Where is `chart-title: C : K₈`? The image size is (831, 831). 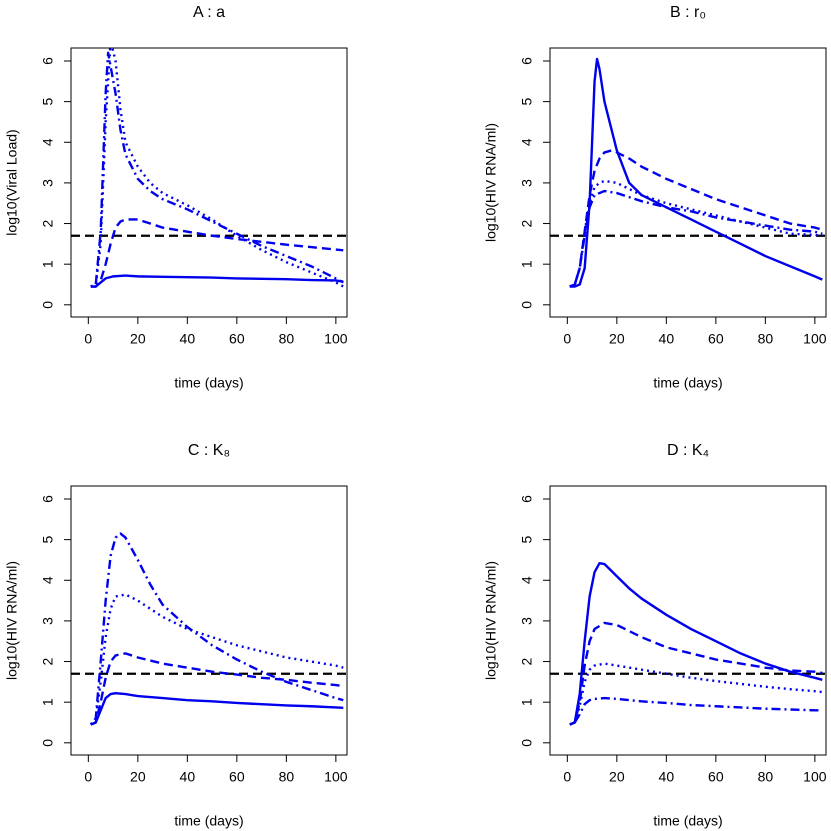
chart-title: C : K₈ is located at coordinates (209, 450).